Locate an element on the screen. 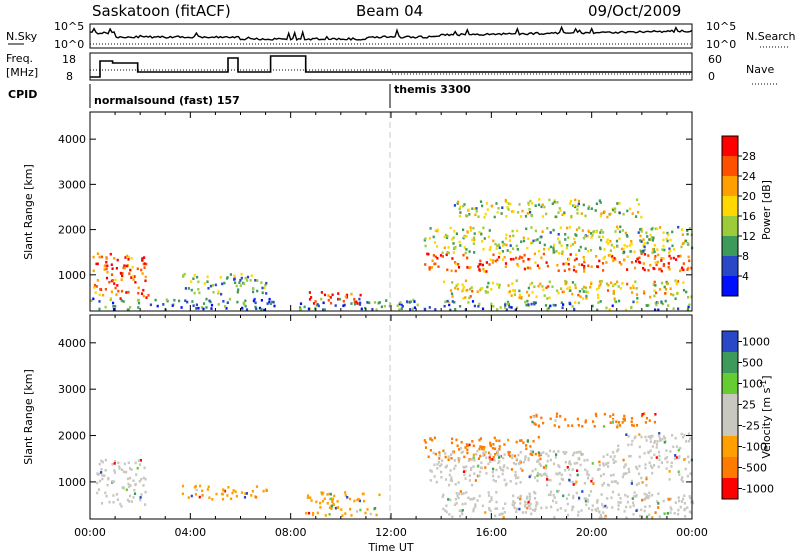  freq-trace is located at coordinates (391, 66).